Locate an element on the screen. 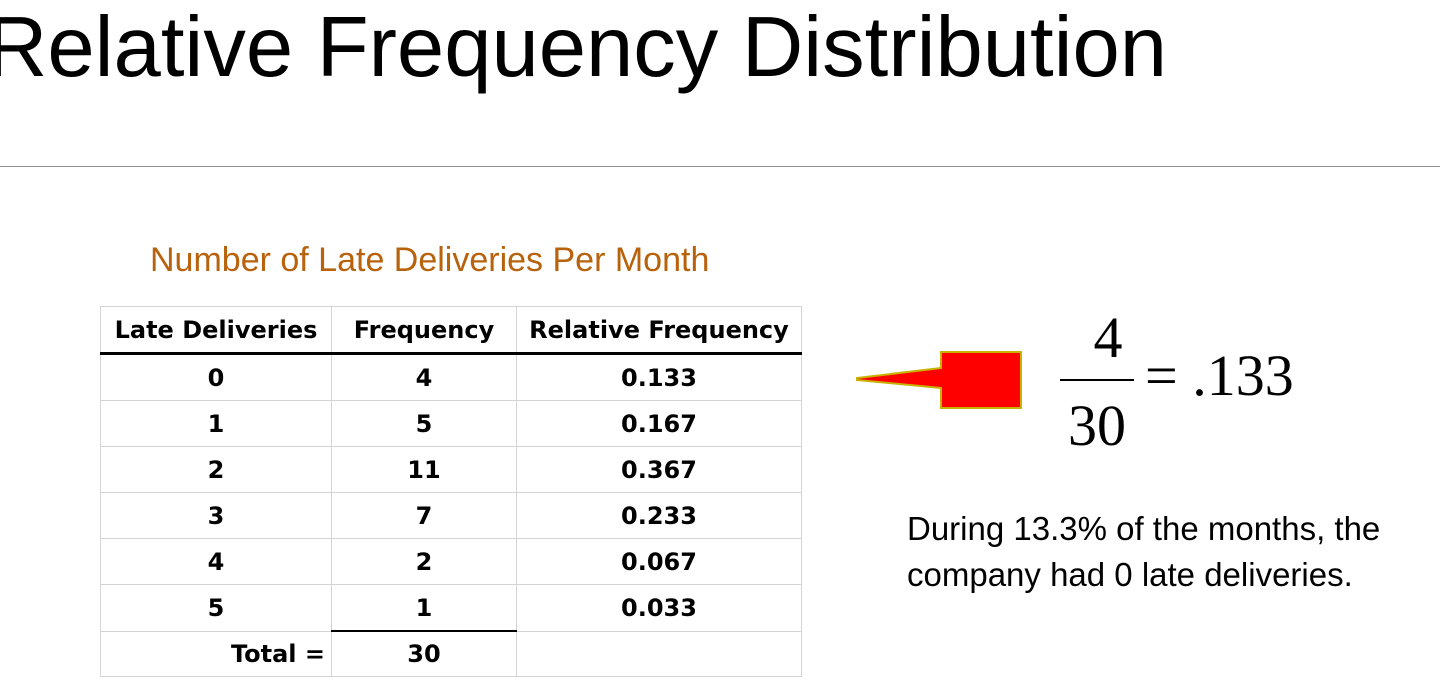 Image resolution: width=1440 pixels, height=686 pixels. table-row: 3 7 0.233 is located at coordinates (451, 515).